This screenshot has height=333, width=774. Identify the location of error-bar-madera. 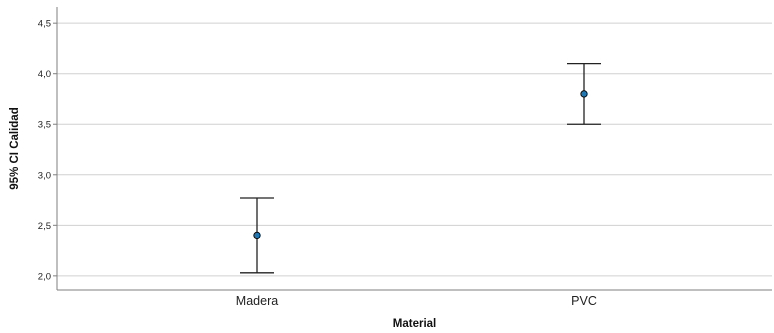
(257, 235).